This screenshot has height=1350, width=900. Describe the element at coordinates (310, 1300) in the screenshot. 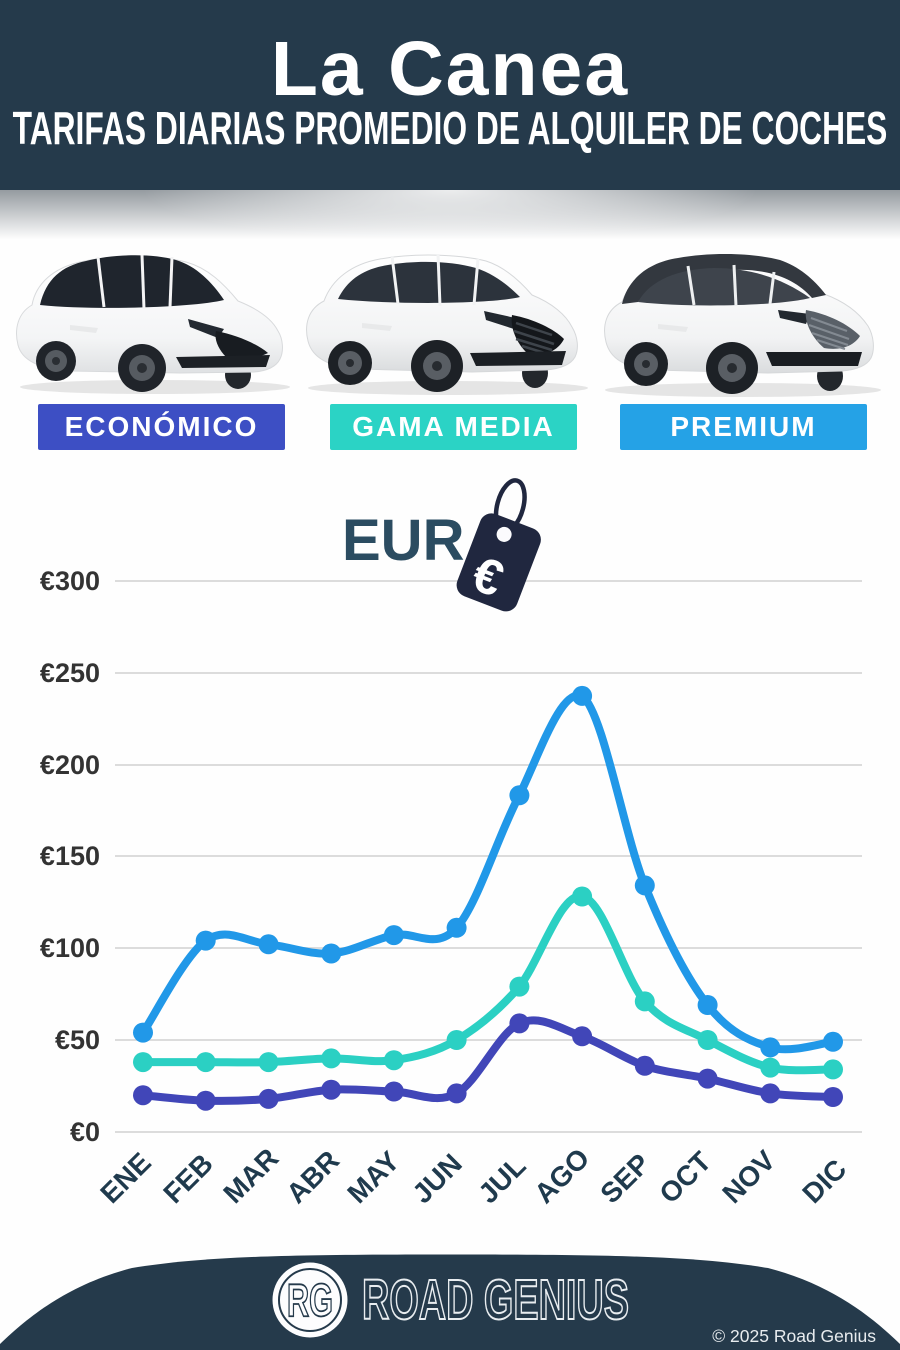

I see `svg-text: RG` at that location.